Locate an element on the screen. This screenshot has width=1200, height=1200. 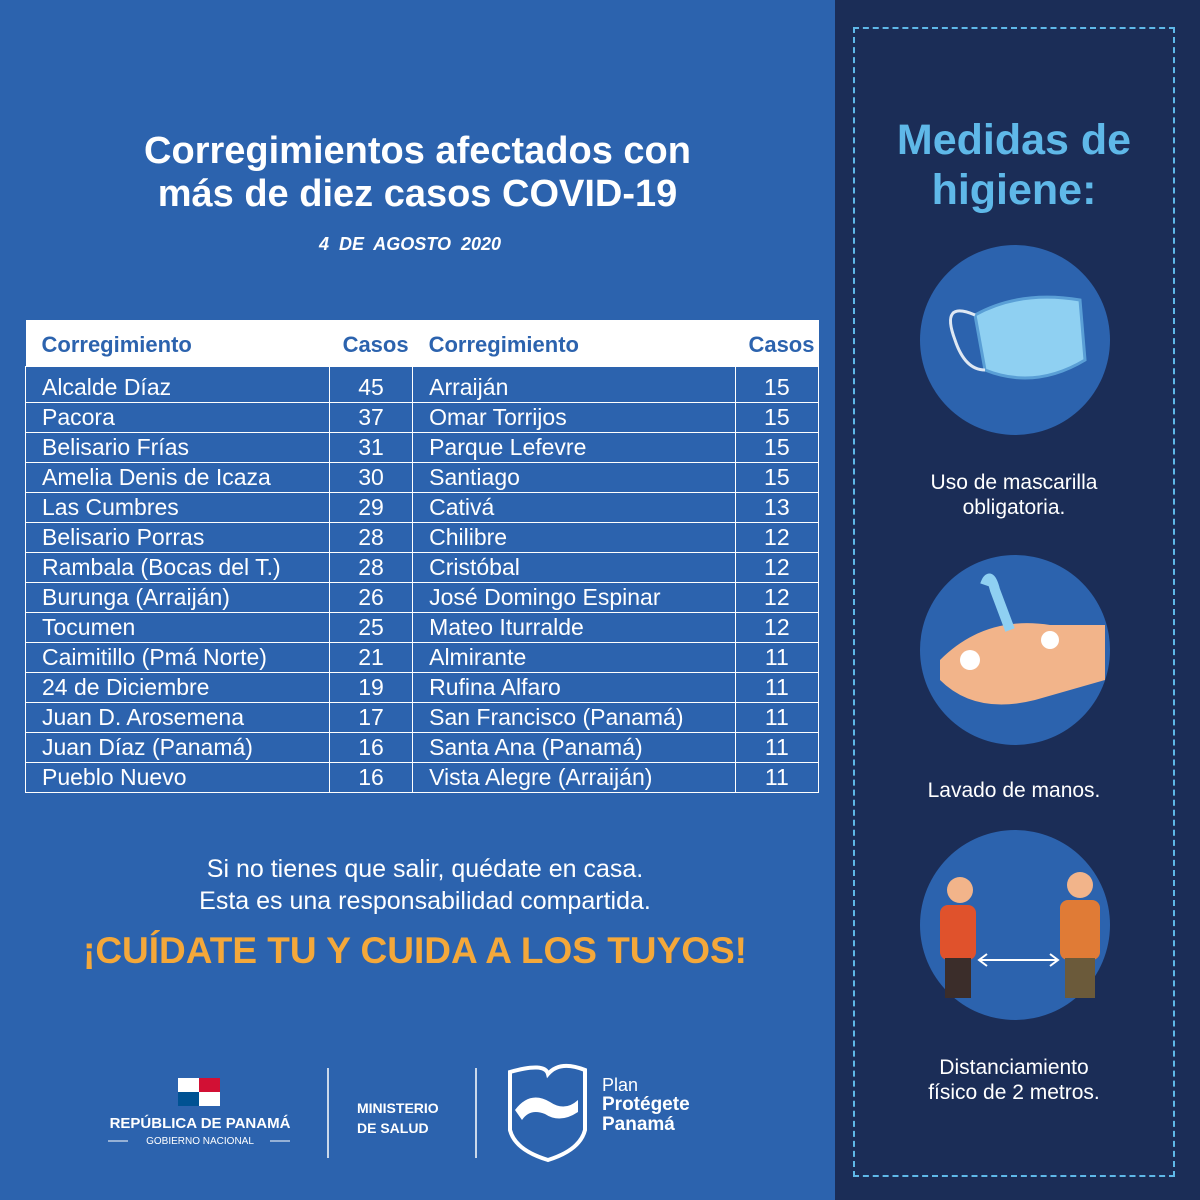
flag is located at coordinates (199, 1092).